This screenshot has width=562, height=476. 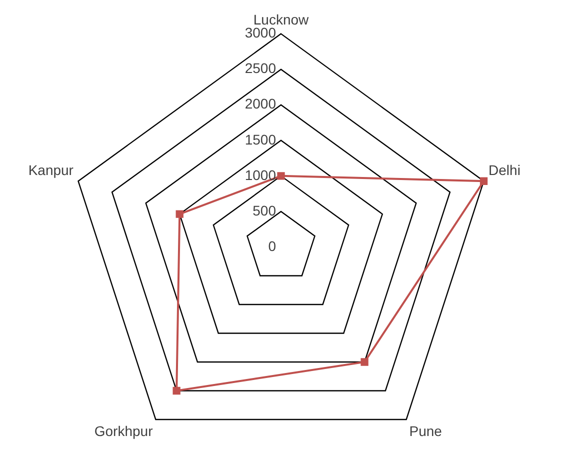 I want to click on y-tick-label: 1000, so click(x=260, y=174).